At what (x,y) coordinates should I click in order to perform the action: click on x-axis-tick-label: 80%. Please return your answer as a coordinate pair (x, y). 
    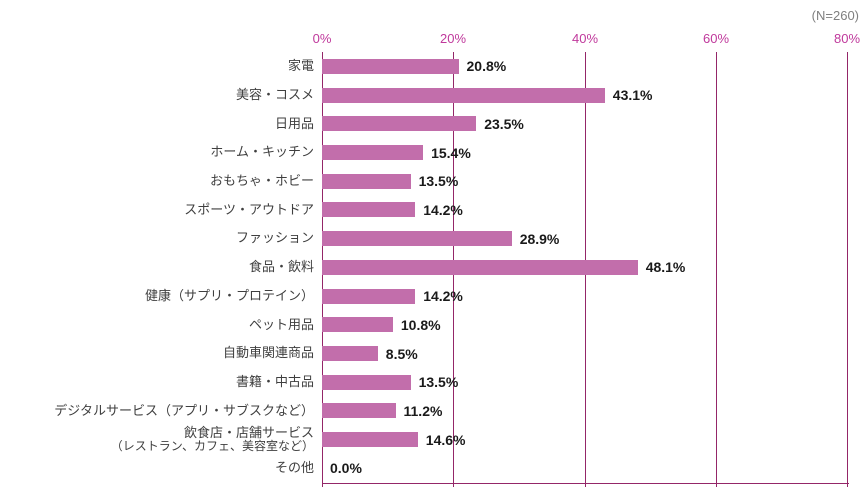
    Looking at the image, I should click on (847, 38).